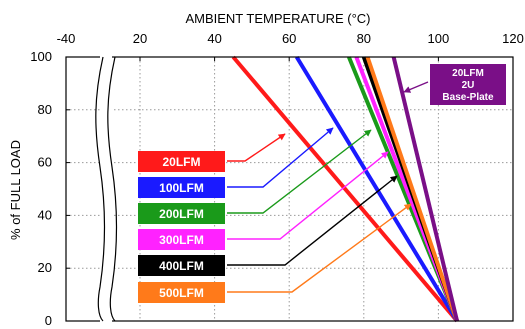 This screenshot has width=525, height=329. Describe the element at coordinates (48, 320) in the screenshot. I see `y-tick-label: 0` at that location.